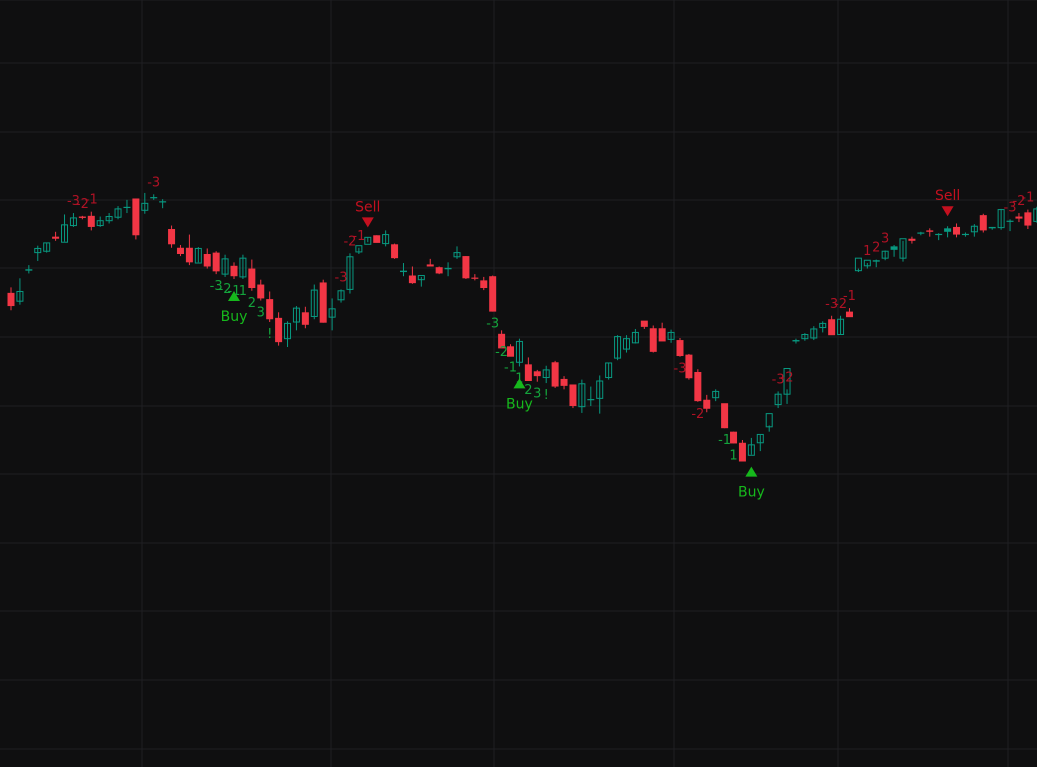  What do you see at coordinates (528, 390) in the screenshot?
I see `count-label: 2` at bounding box center [528, 390].